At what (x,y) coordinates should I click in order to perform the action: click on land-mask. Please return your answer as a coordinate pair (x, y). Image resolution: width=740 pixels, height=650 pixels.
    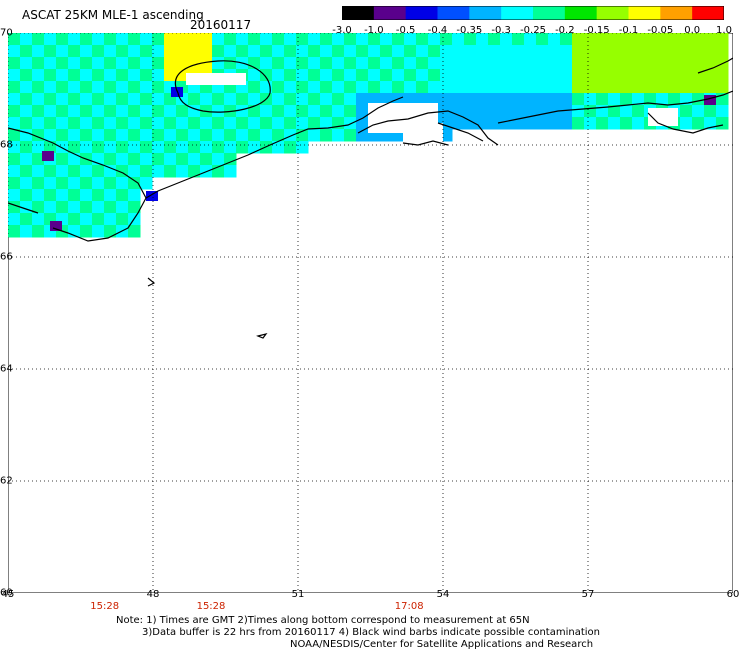
    Looking at the image, I should click on (423, 133).